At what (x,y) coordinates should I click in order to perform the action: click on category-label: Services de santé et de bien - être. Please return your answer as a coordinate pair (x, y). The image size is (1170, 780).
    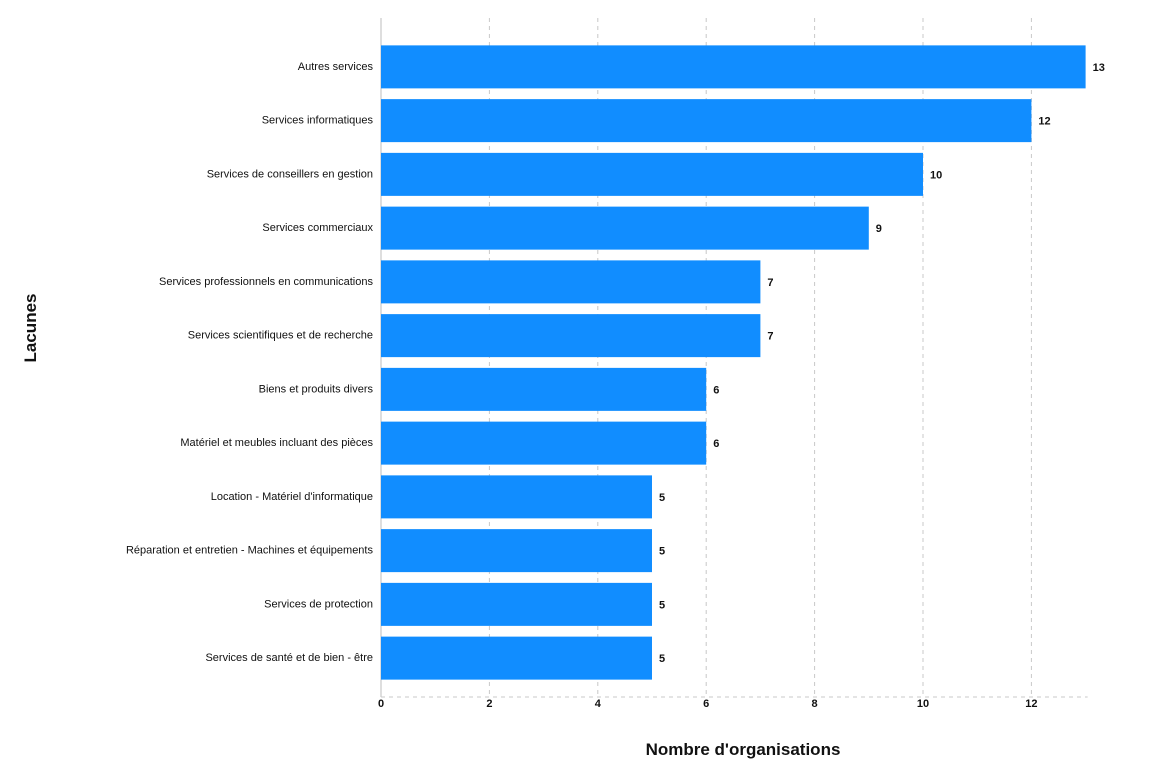
    Looking at the image, I should click on (289, 658).